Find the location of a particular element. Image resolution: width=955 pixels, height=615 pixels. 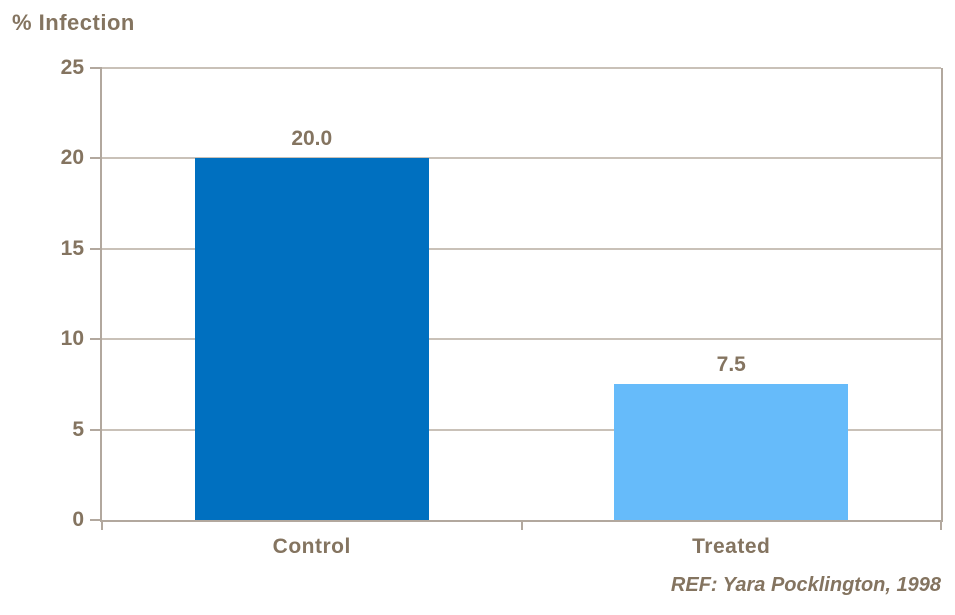

x-axis-category-label: Control is located at coordinates (311, 546).